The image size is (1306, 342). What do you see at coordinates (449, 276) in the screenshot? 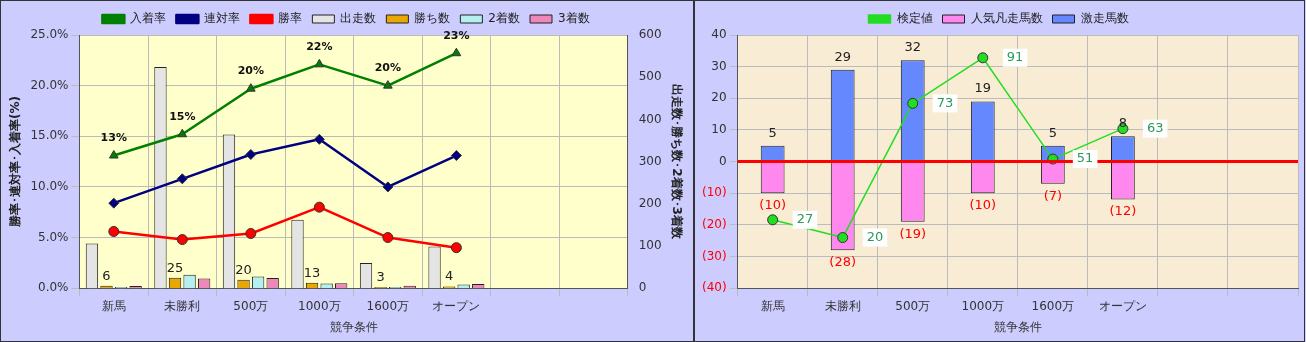
I see `data-label: 4` at bounding box center [449, 276].